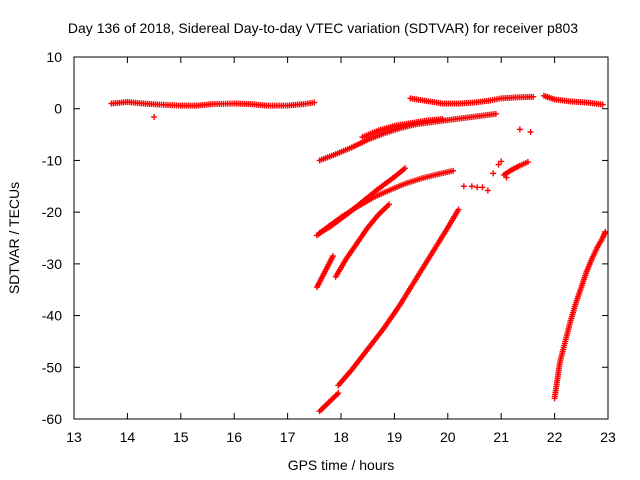 This screenshot has height=480, width=640. I want to click on x-tick-label: 23, so click(608, 437).